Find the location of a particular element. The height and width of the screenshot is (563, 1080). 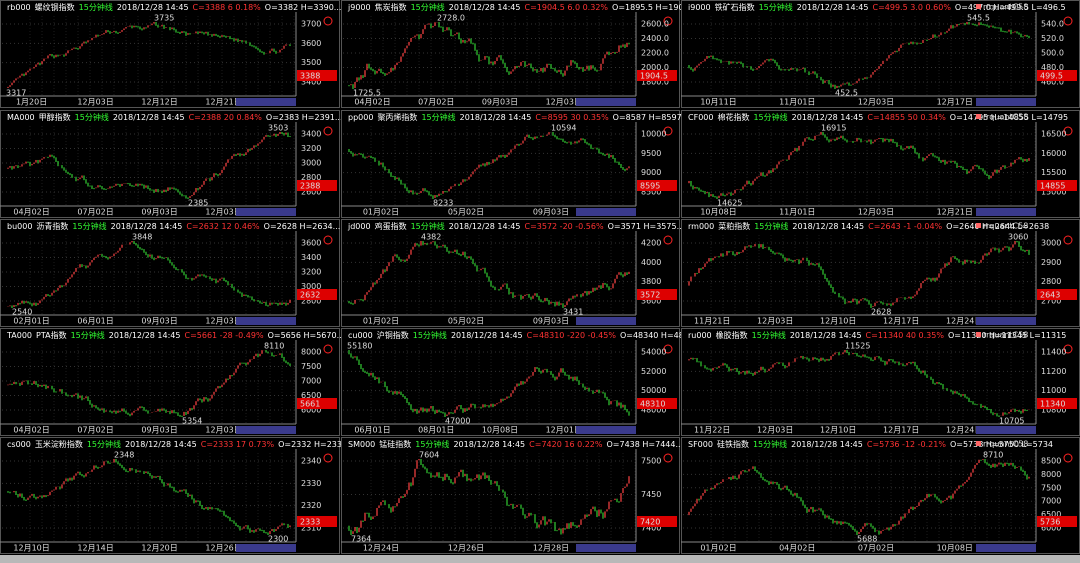

header-code: jd000 is located at coordinates (359, 226).